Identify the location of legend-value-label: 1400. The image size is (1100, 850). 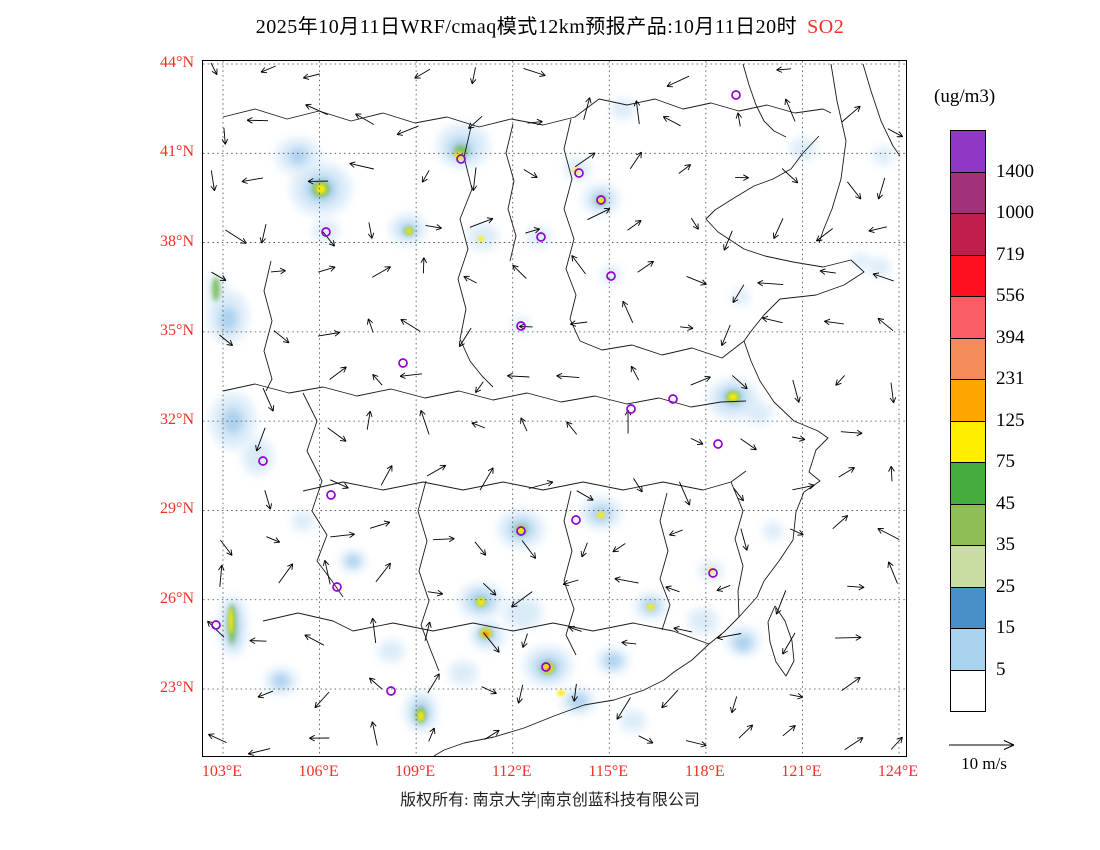
(1015, 171).